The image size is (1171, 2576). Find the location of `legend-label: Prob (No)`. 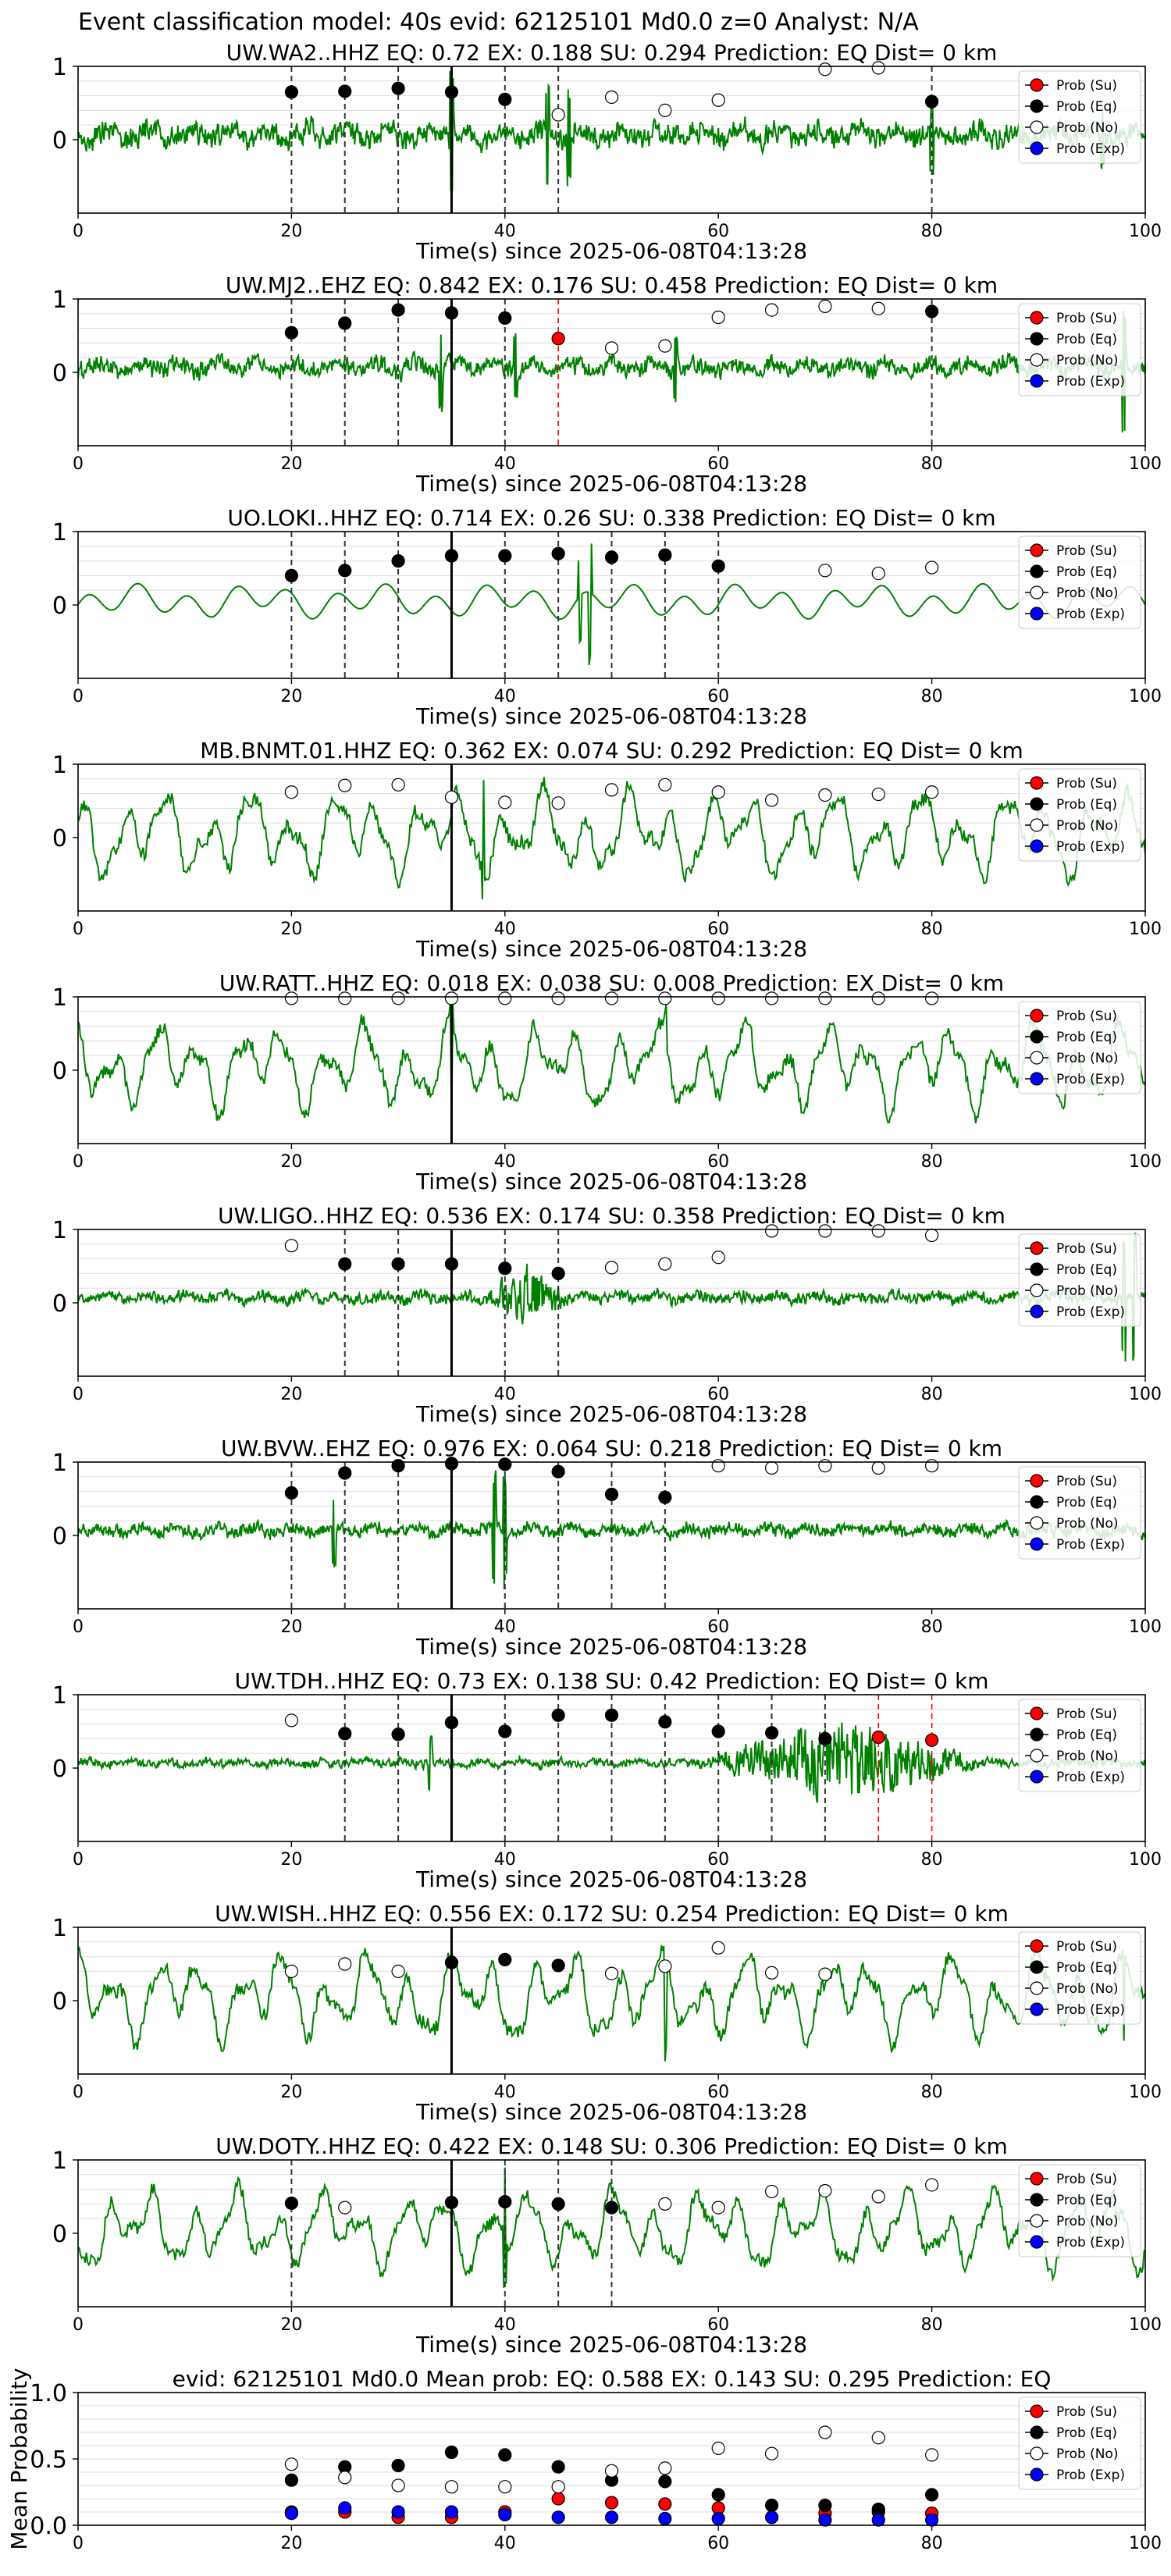

legend-label: Prob (No) is located at coordinates (1087, 360).